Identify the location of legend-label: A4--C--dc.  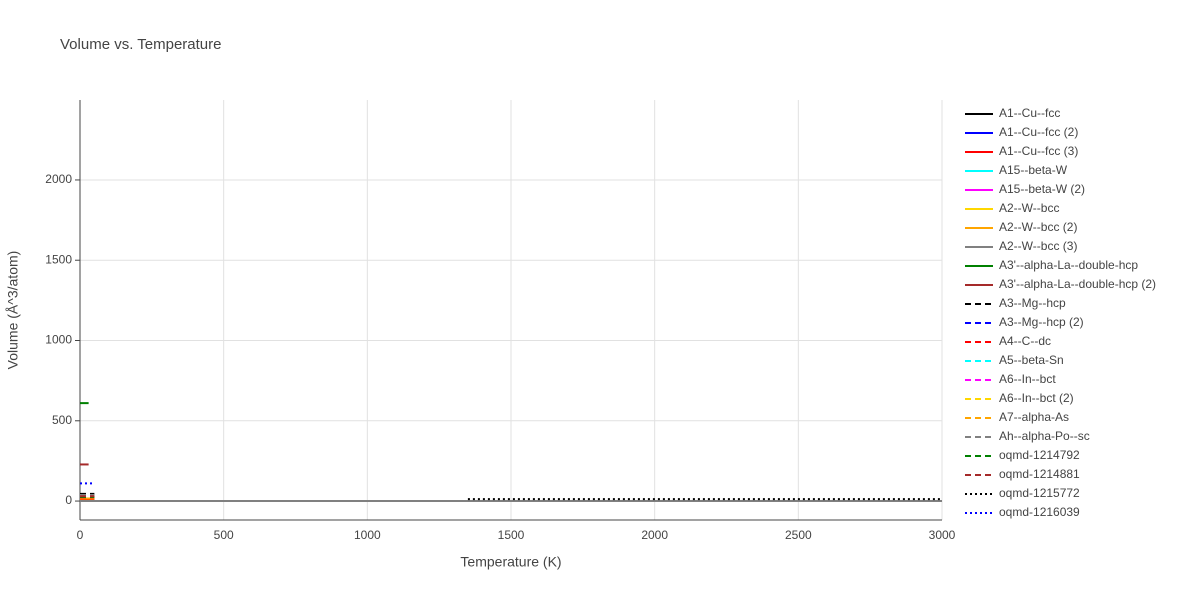
(1025, 341).